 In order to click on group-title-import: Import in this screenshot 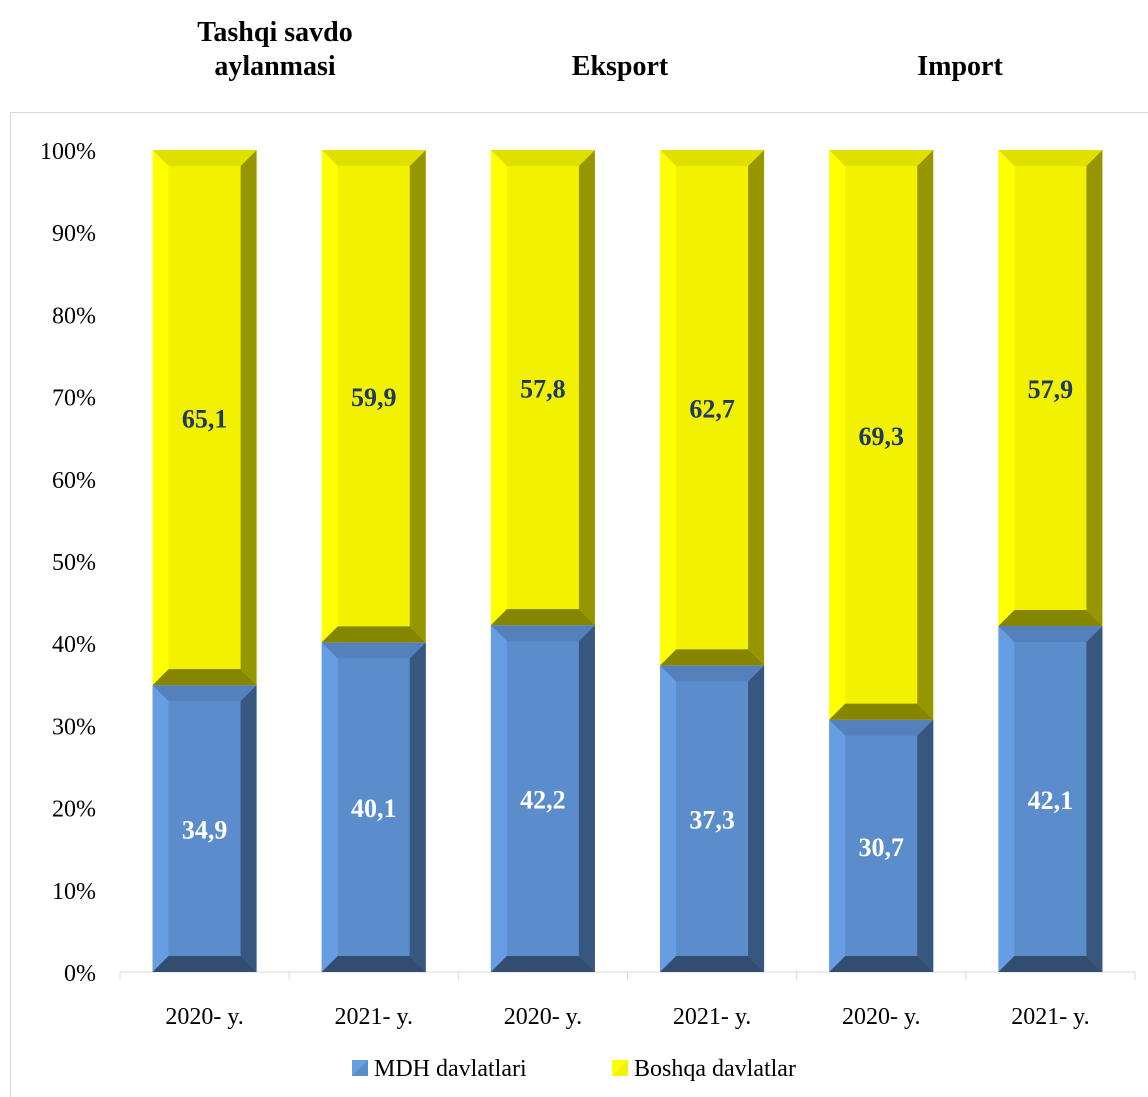, I will do `click(960, 66)`.